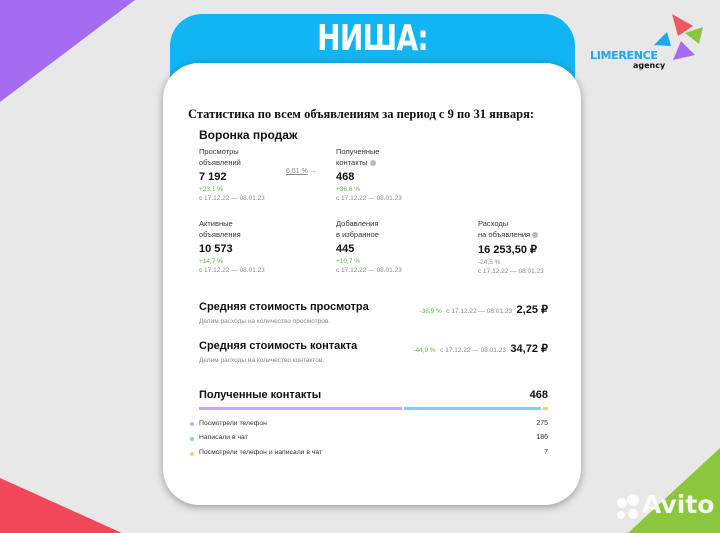 The width and height of the screenshot is (720, 533). I want to click on cost-value: 34,72 ₽, so click(529, 349).